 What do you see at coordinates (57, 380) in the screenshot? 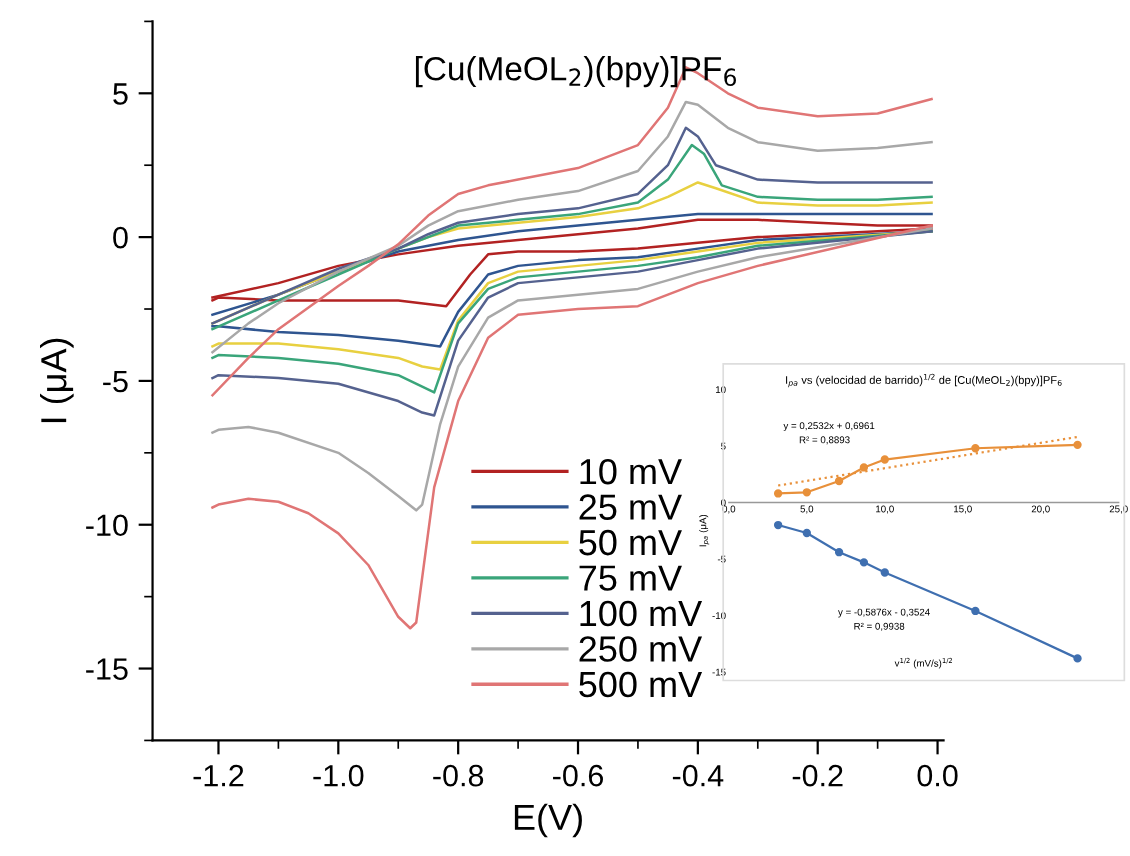
I see `y-axis-title: I (μA)` at bounding box center [57, 380].